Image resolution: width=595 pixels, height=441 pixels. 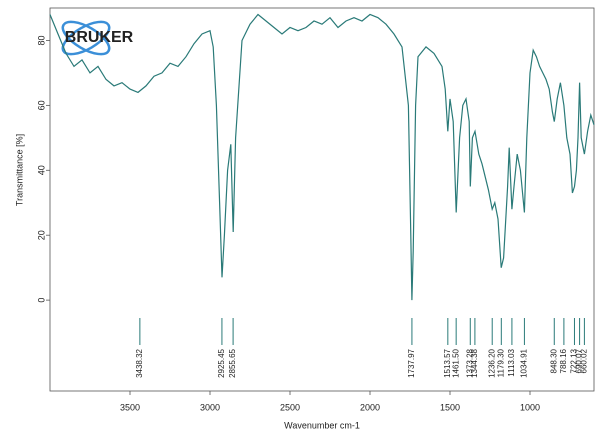 What do you see at coordinates (447, 362) in the screenshot?
I see `peak-label: 1513.57` at bounding box center [447, 362].